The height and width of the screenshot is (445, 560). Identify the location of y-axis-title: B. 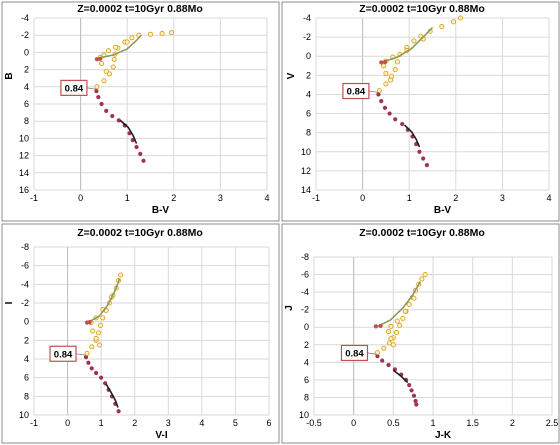
(9, 75).